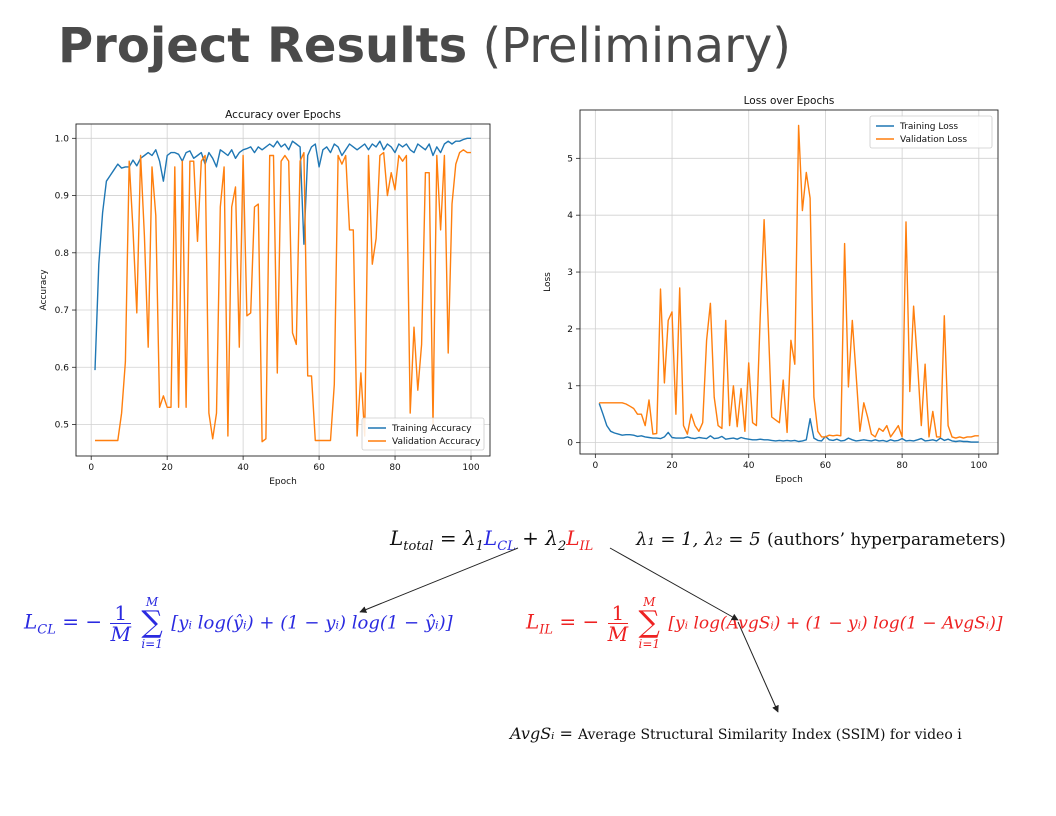 The height and width of the screenshot is (816, 1056). What do you see at coordinates (439, 580) in the screenshot?
I see `arrow-to-cl` at bounding box center [439, 580].